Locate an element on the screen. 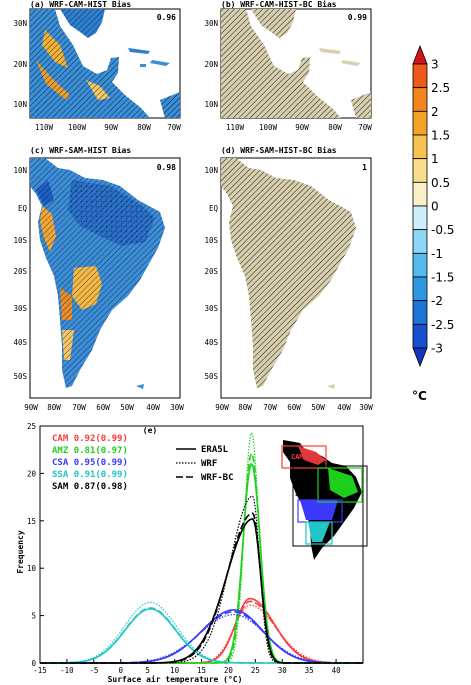 This screenshot has height=685, width=471. colorbar-cap-bottom is located at coordinates (420, 357).